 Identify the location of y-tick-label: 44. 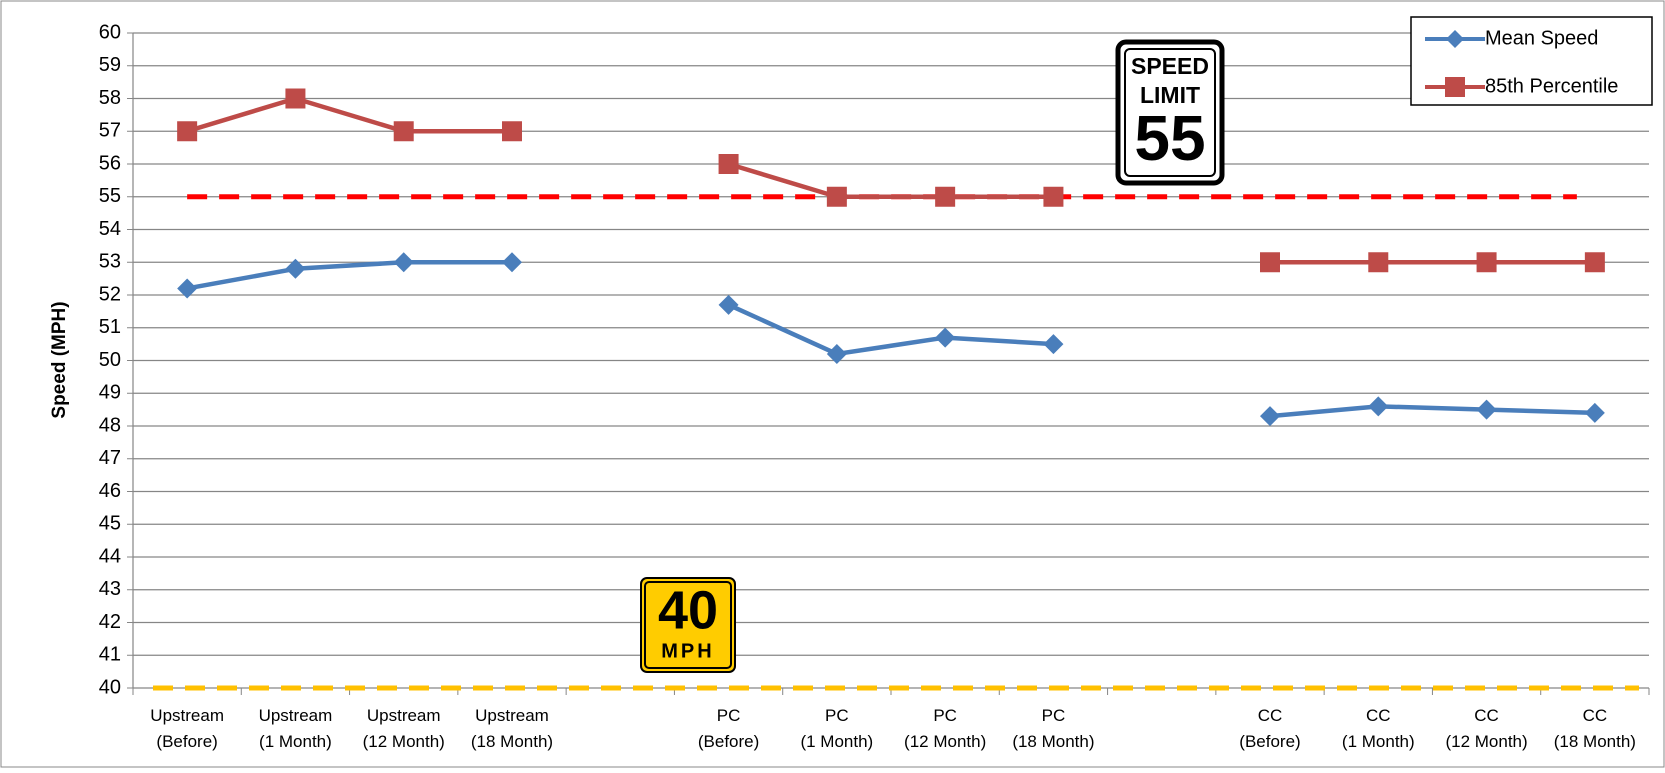
(110, 556).